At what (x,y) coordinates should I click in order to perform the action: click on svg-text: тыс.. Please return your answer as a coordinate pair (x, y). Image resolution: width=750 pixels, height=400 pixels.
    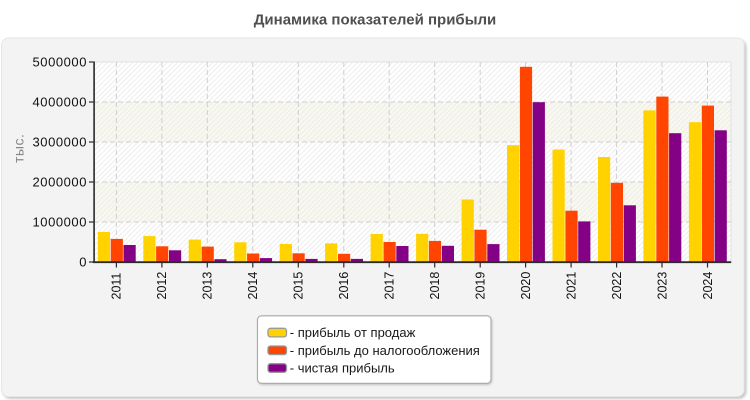
    Looking at the image, I should click on (19, 148).